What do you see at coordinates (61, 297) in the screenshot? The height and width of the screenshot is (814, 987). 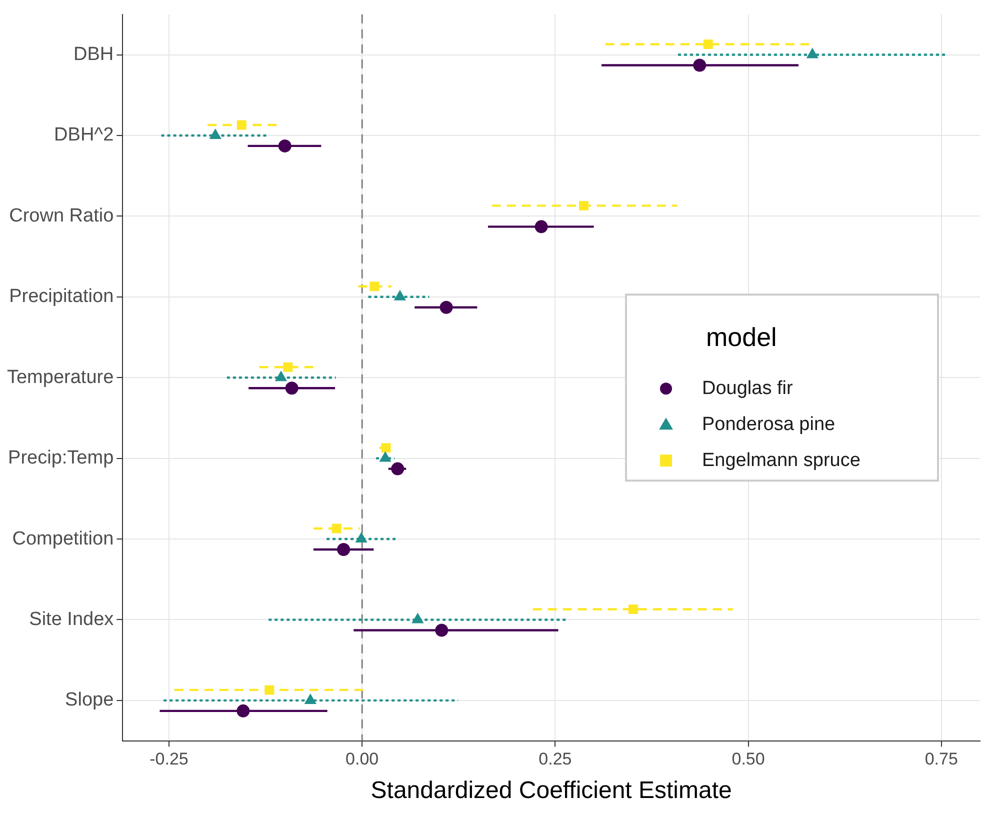 I see `y-tick-label: Precipitation` at bounding box center [61, 297].